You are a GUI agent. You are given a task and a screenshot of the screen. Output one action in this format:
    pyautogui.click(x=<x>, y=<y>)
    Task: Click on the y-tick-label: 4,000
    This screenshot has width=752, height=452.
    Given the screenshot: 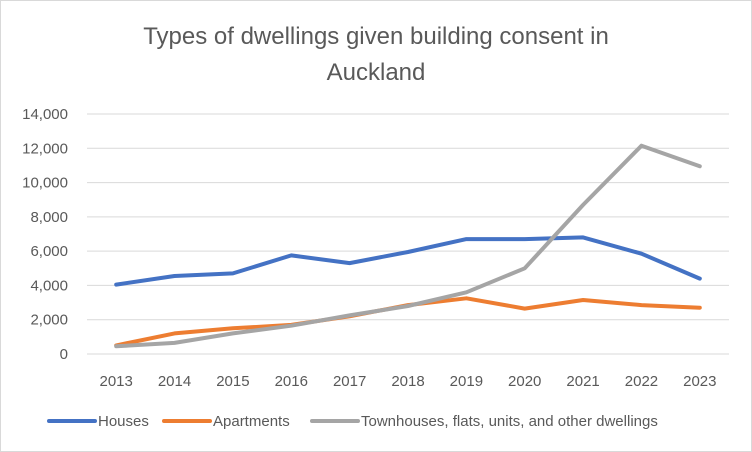 What is the action you would take?
    pyautogui.click(x=49, y=285)
    